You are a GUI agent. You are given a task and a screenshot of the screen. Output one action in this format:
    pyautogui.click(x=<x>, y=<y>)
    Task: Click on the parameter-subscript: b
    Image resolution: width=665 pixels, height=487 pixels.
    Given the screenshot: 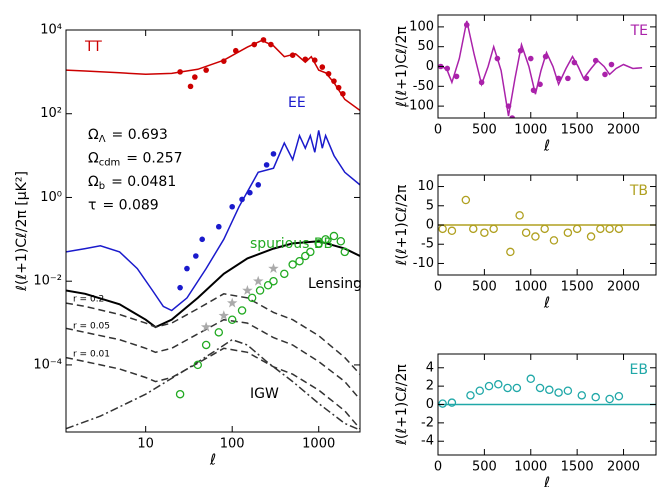 What is the action you would take?
    pyautogui.click(x=102, y=186)
    